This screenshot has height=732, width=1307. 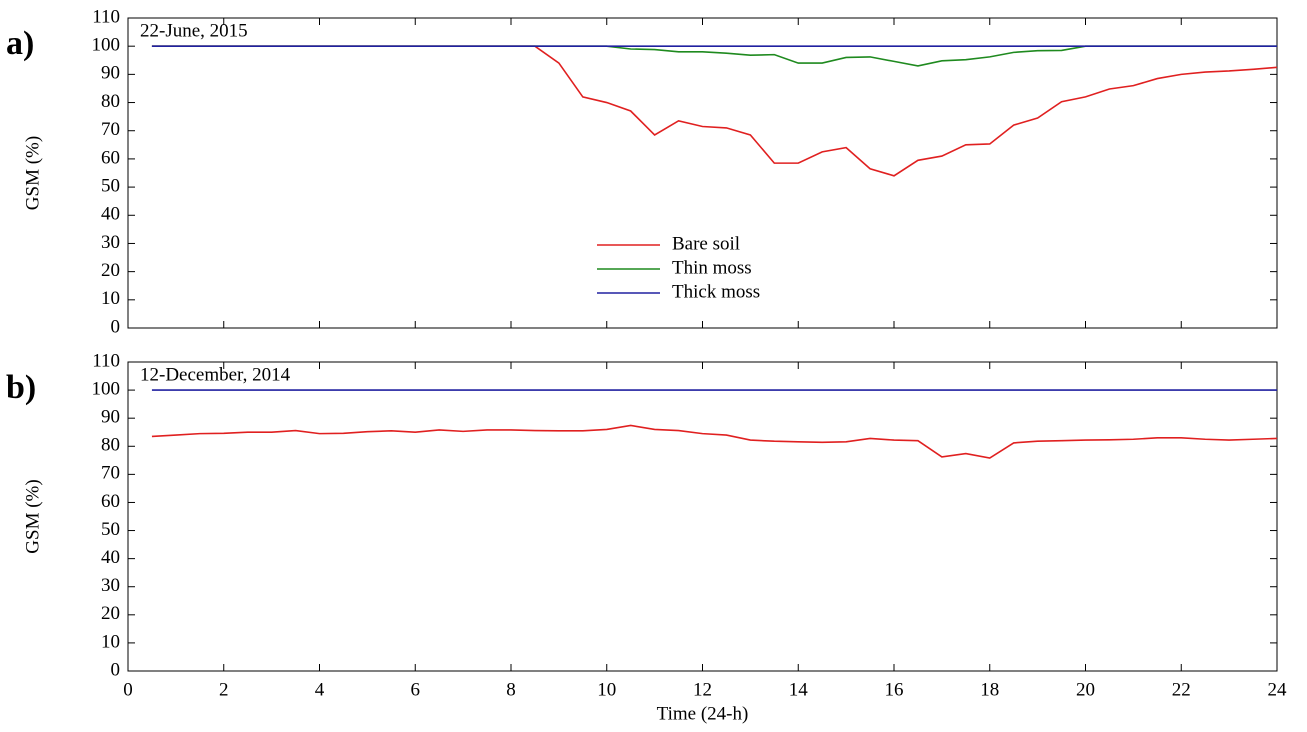 What do you see at coordinates (128, 689) in the screenshot?
I see `x-tick-label: 0` at bounding box center [128, 689].